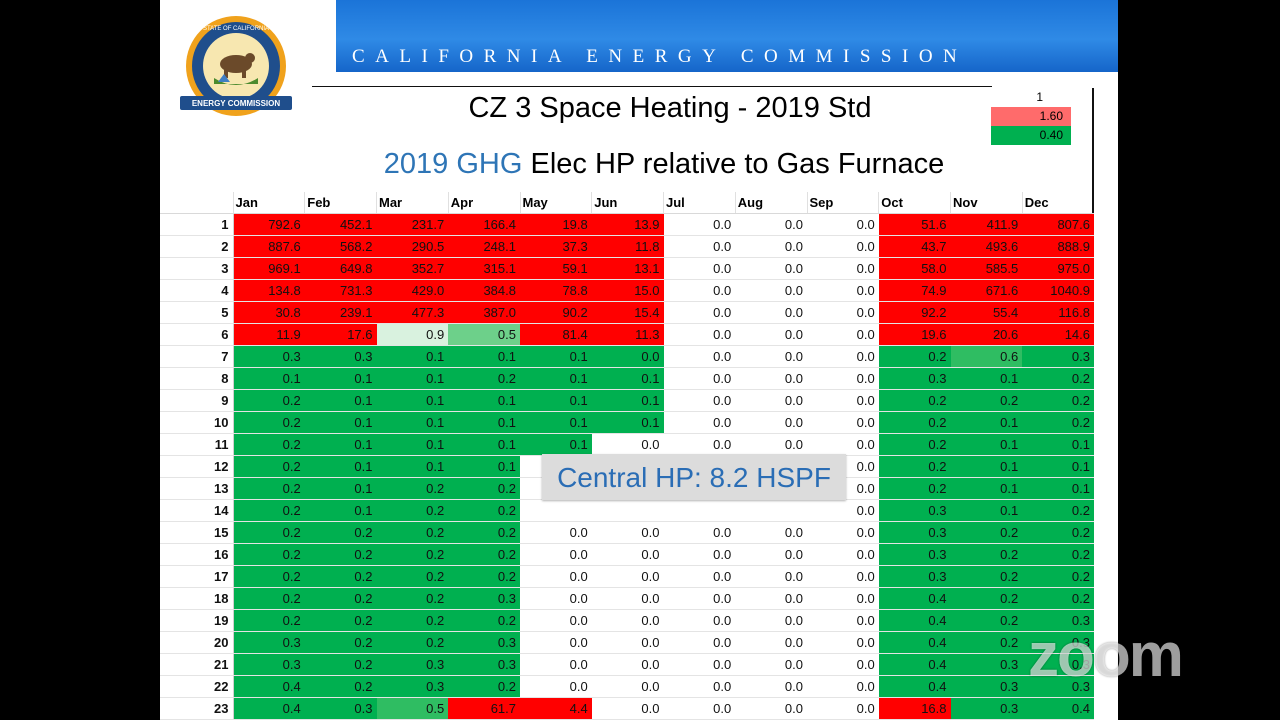  Describe the element at coordinates (727, 36) in the screenshot. I see `header-banner: CALIFORNIA ENERGY COMMISSION` at that location.